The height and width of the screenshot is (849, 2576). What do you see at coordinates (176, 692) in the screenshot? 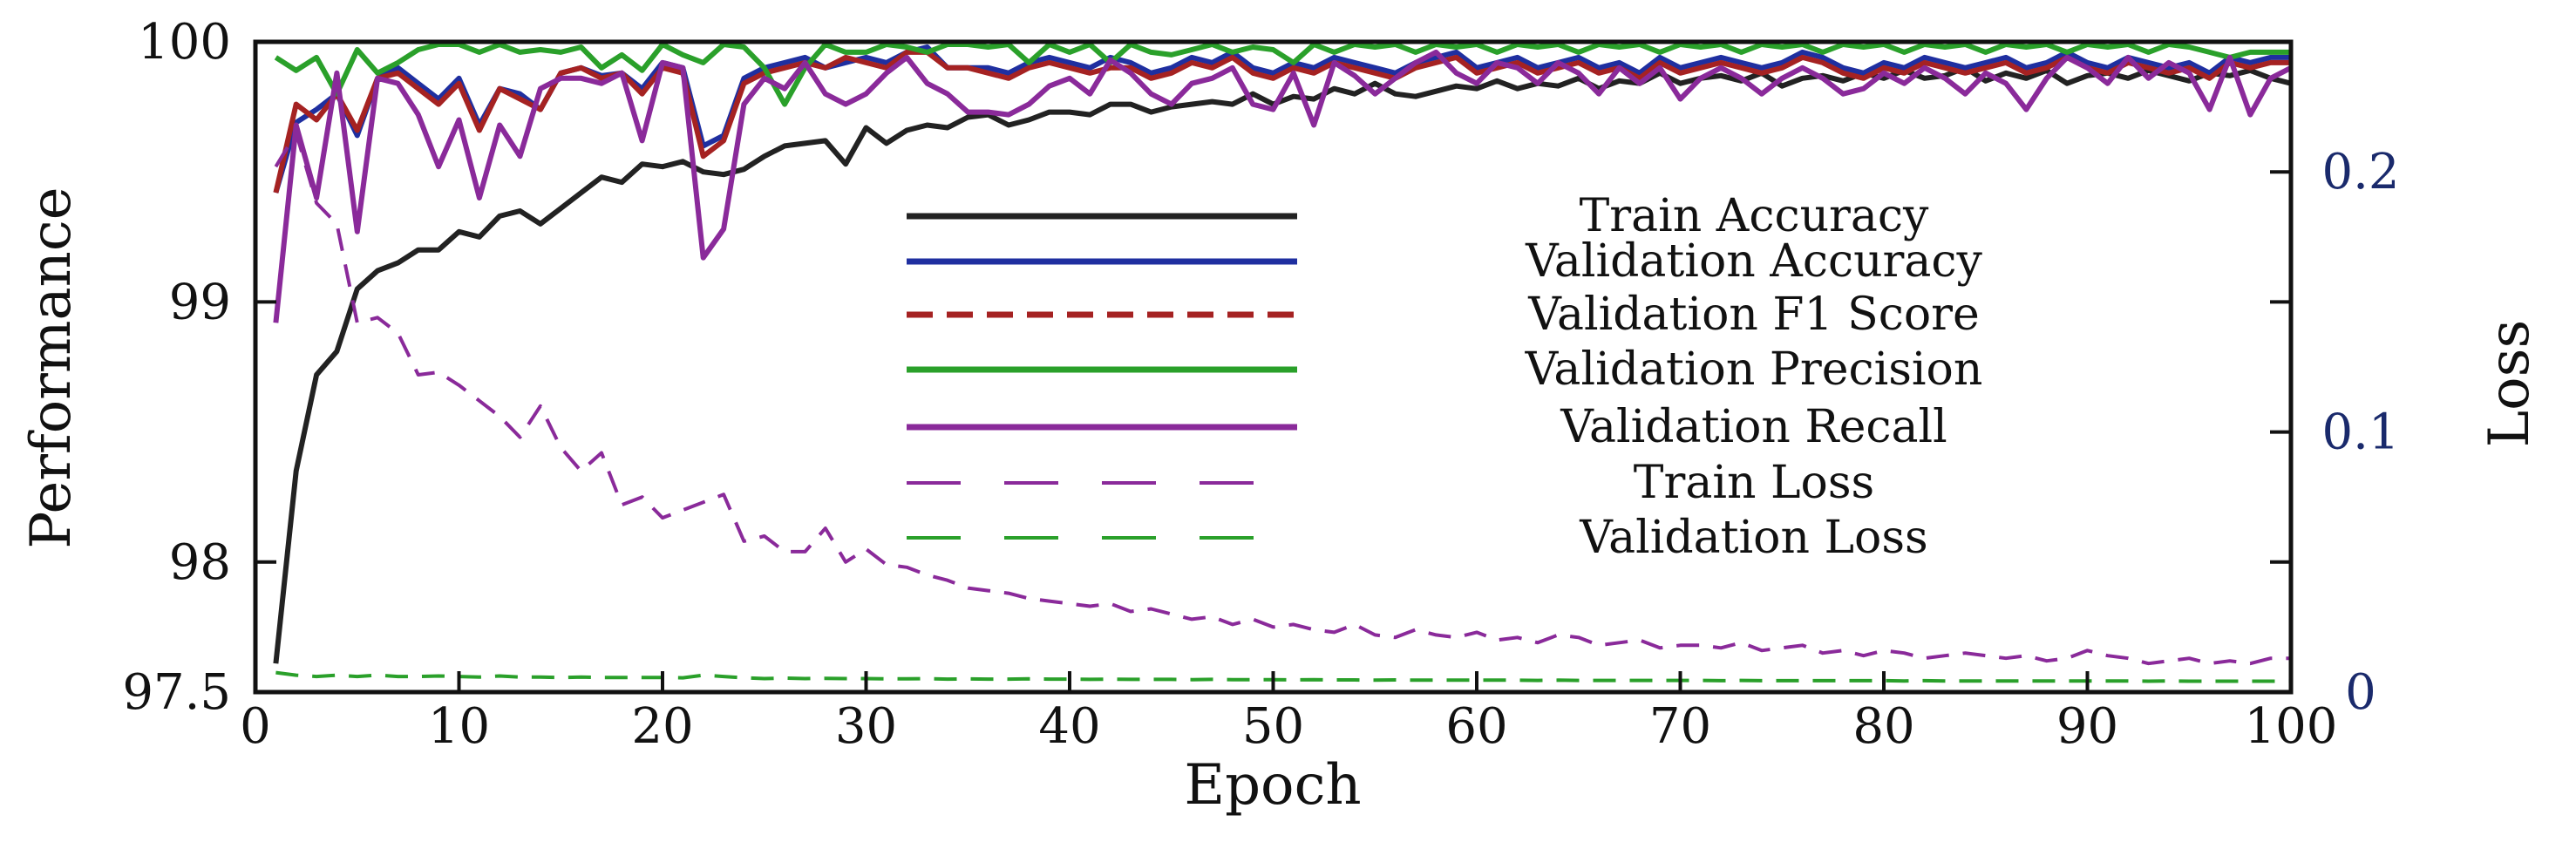
I see `y-tick-label: 97.5` at bounding box center [176, 692].